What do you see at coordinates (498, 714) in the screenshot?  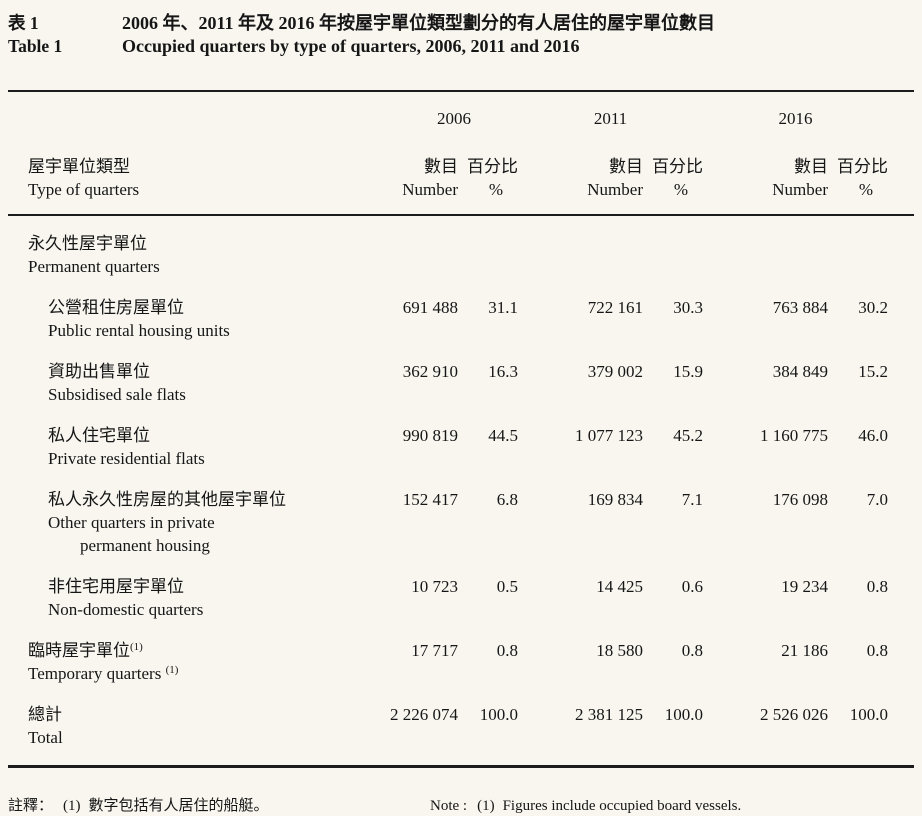 I see `cell-pct-2006: 100.0` at bounding box center [498, 714].